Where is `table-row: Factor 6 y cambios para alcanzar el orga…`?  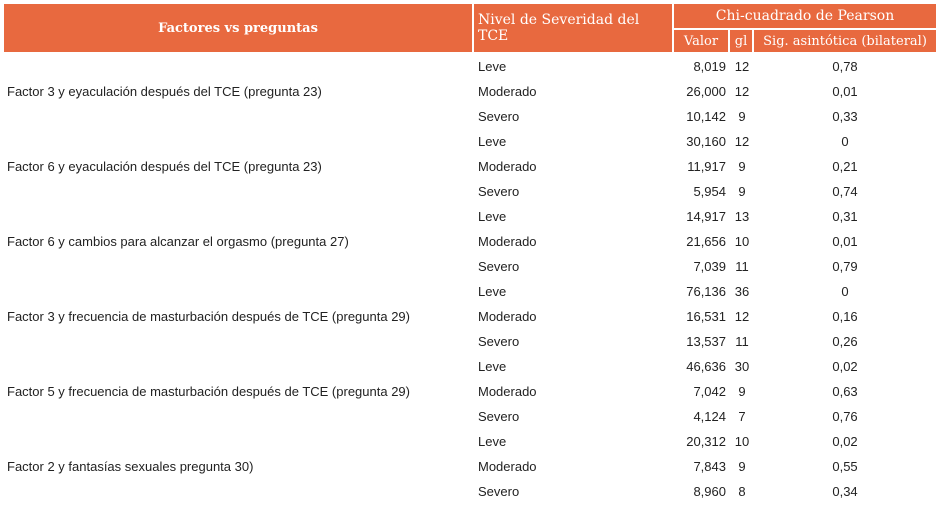
table-row: Factor 6 y cambios para alcanzar el orga… is located at coordinates (470, 226).